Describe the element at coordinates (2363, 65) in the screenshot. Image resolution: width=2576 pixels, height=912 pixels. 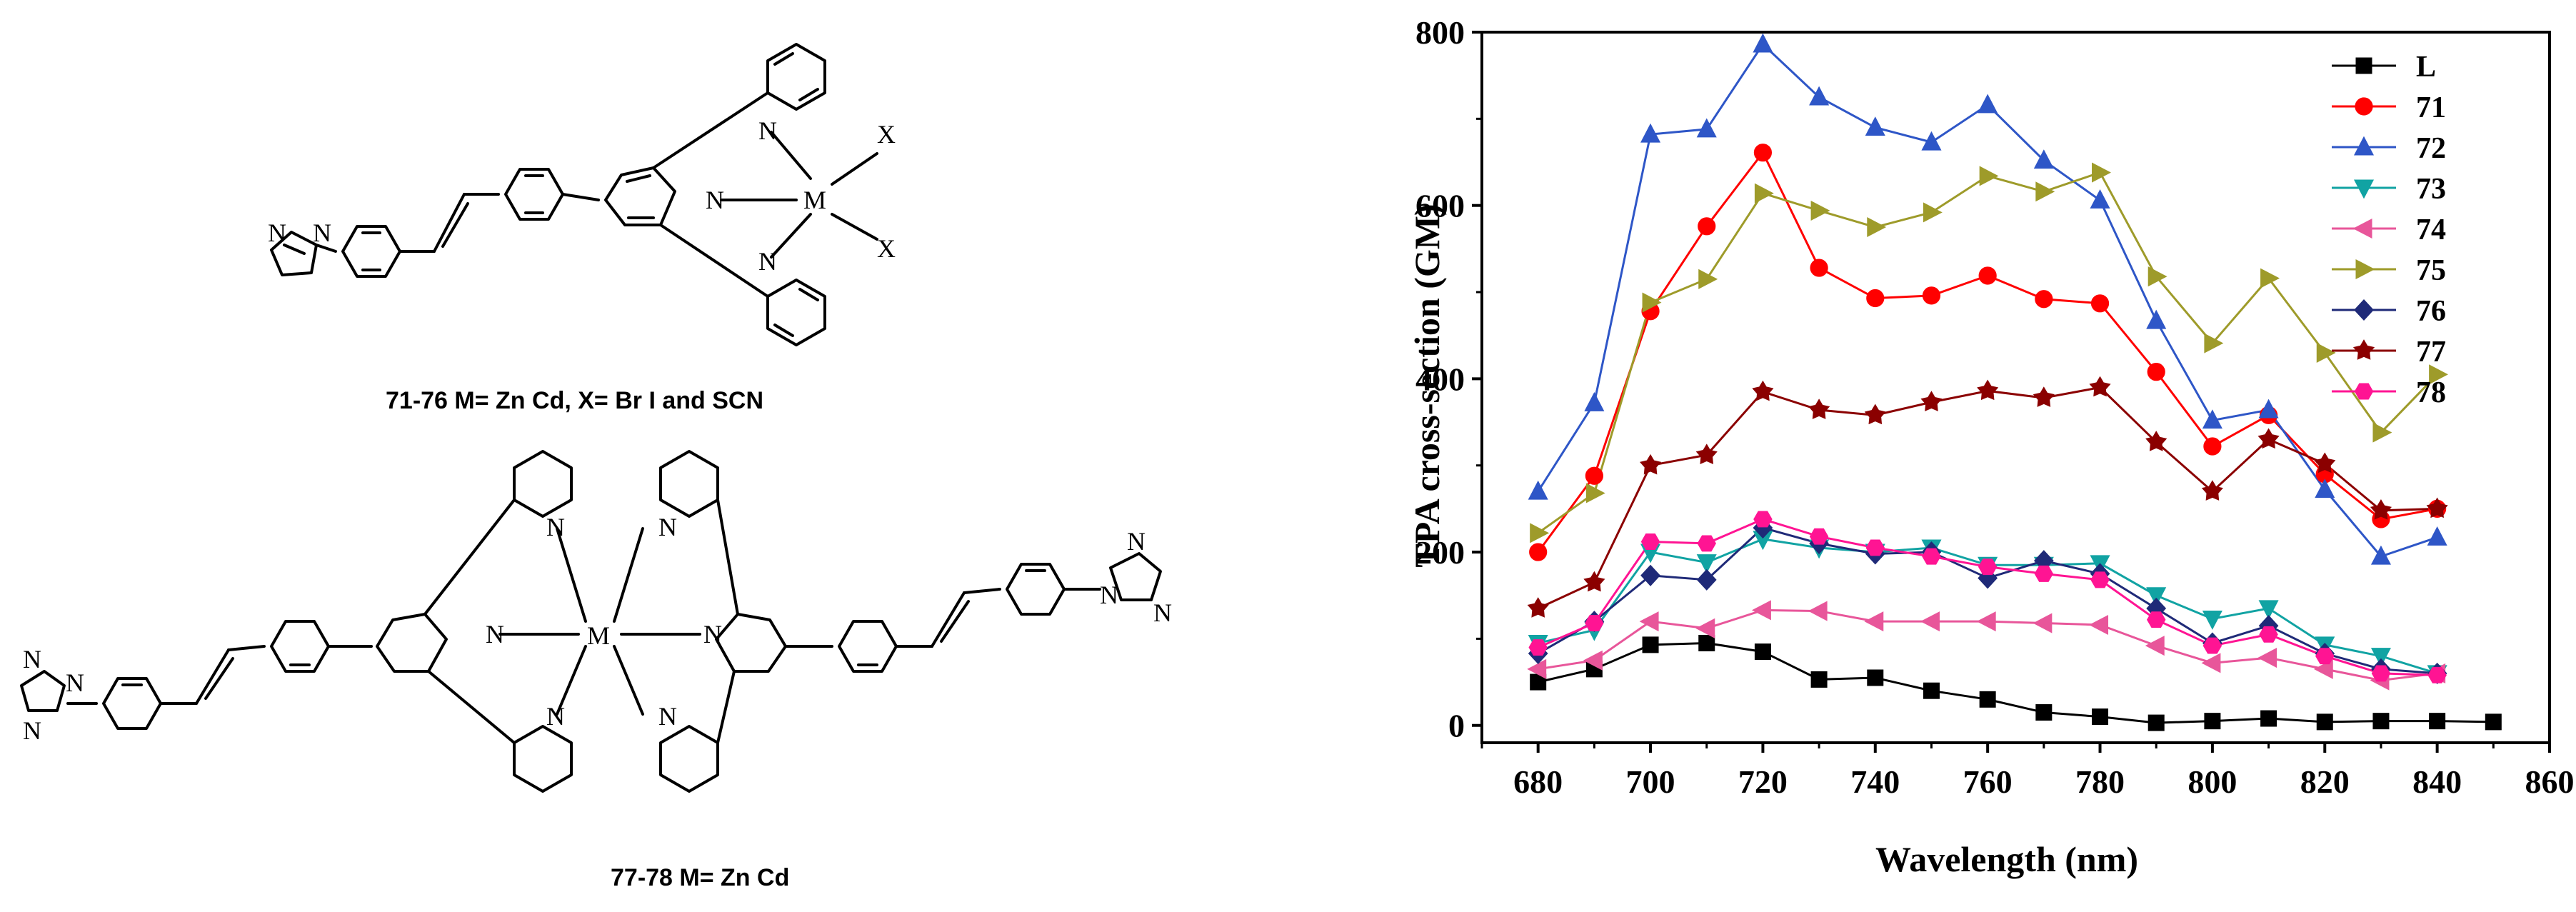
I see `legend-l-marker` at that location.